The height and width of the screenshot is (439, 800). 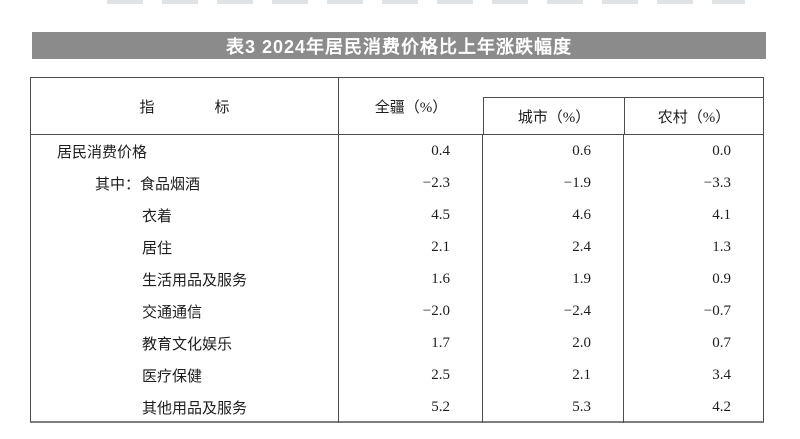 I want to click on value-cell-city: −2.4, so click(x=553, y=311).